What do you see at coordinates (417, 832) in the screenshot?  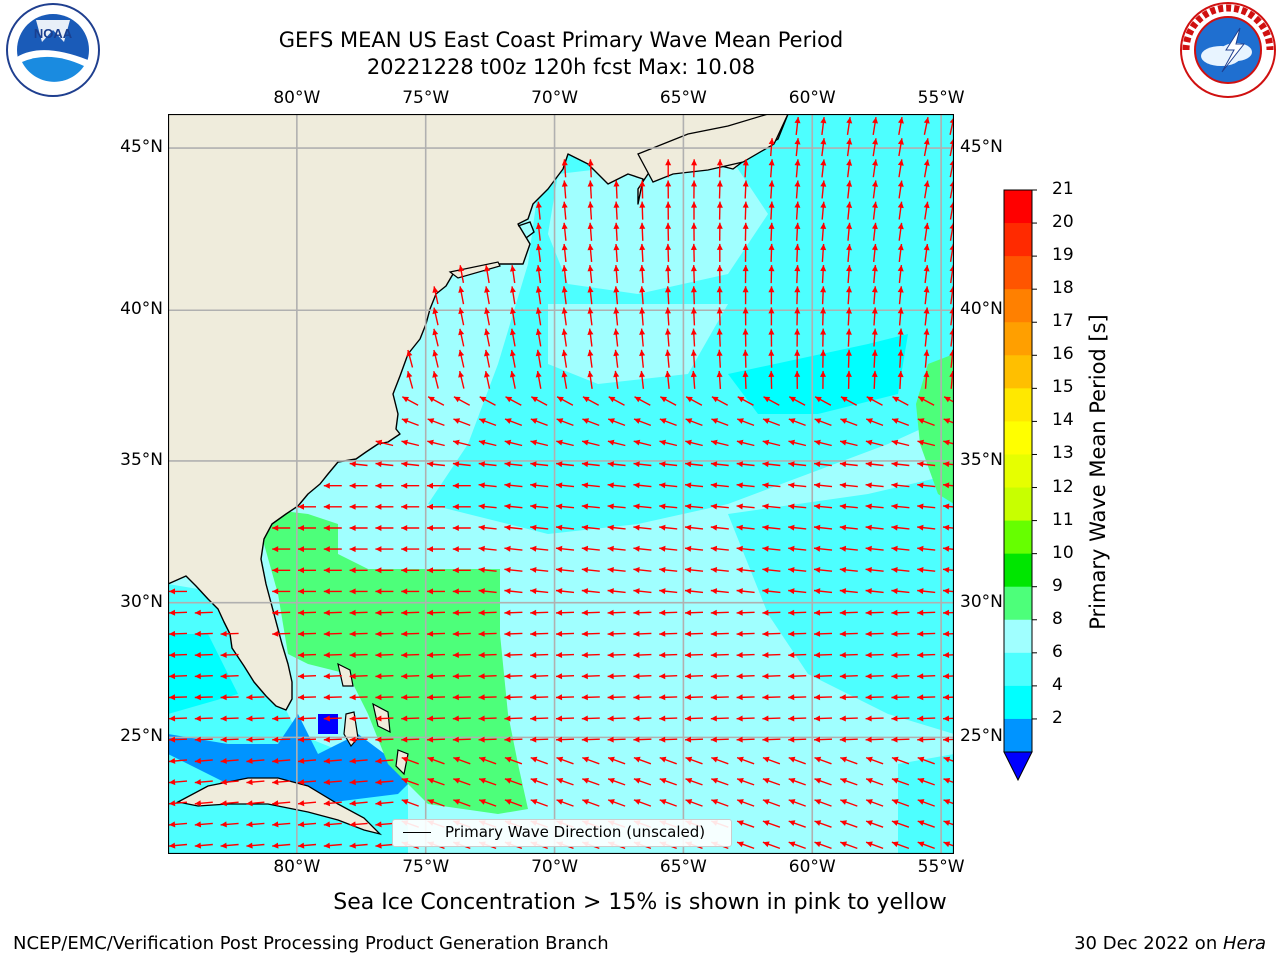 I see `legend-line-swatch` at bounding box center [417, 832].